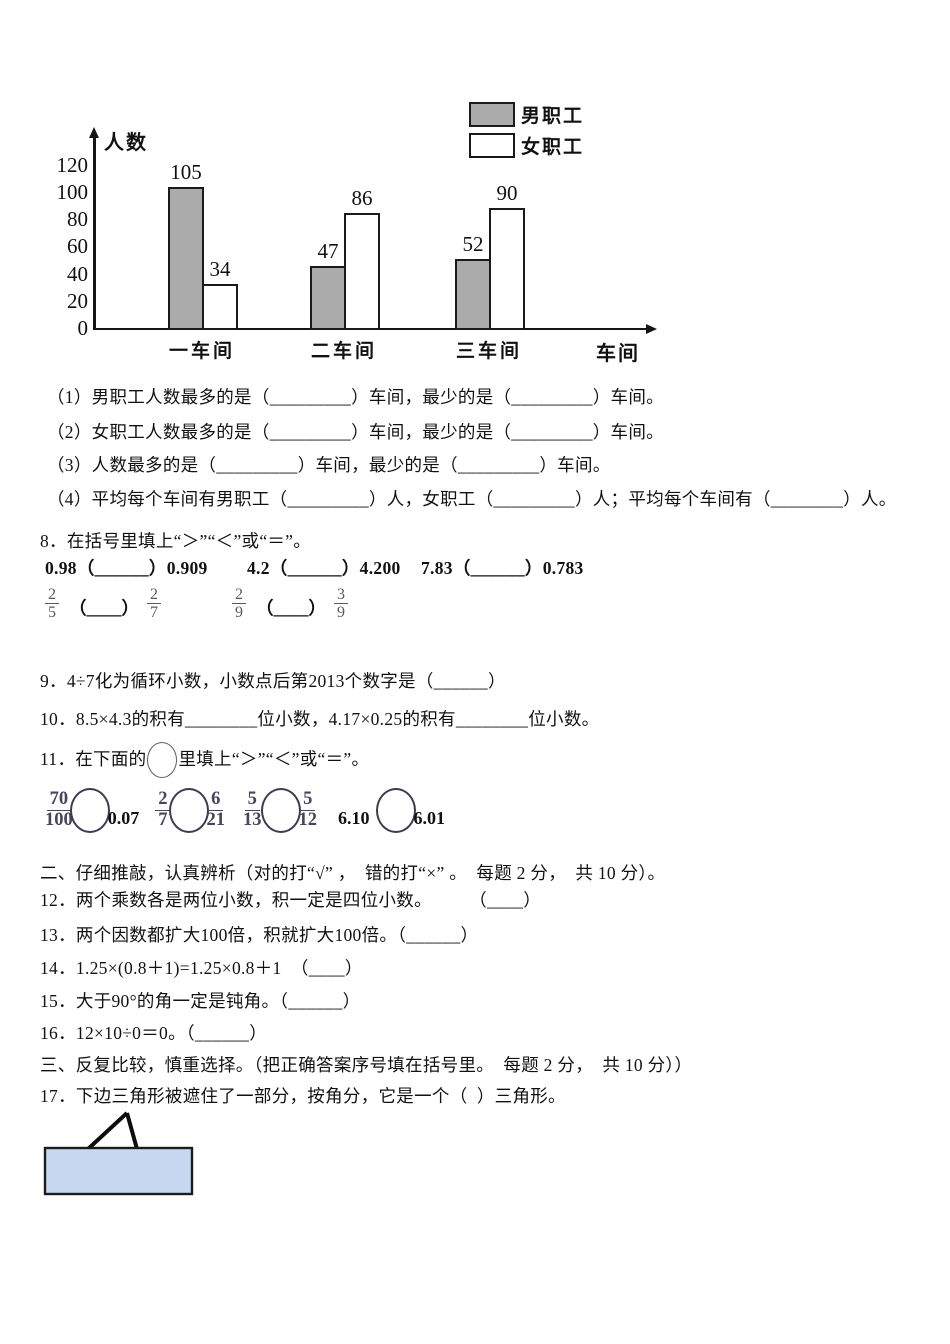  I want to click on y-axis-arrow-icon, so click(93, 132).